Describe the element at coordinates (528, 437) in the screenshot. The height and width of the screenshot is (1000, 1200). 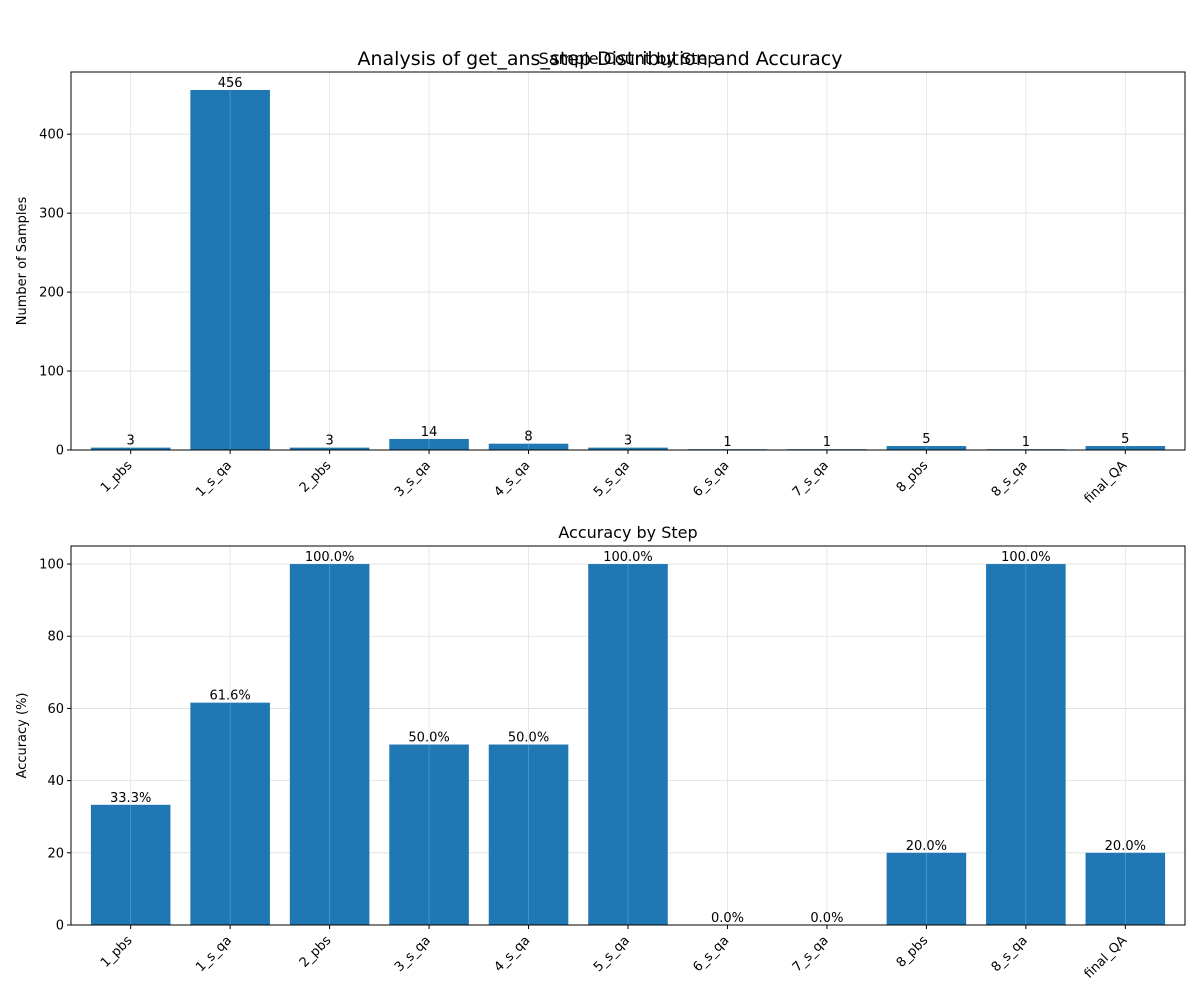
I see `value-label: 8` at that location.